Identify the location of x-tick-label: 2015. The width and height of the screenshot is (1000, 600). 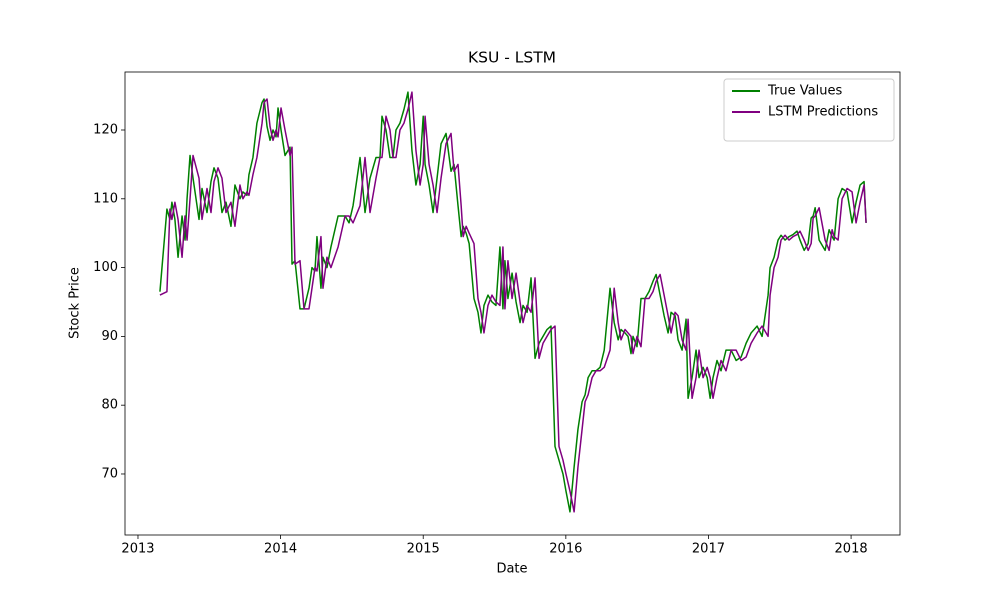
(423, 549).